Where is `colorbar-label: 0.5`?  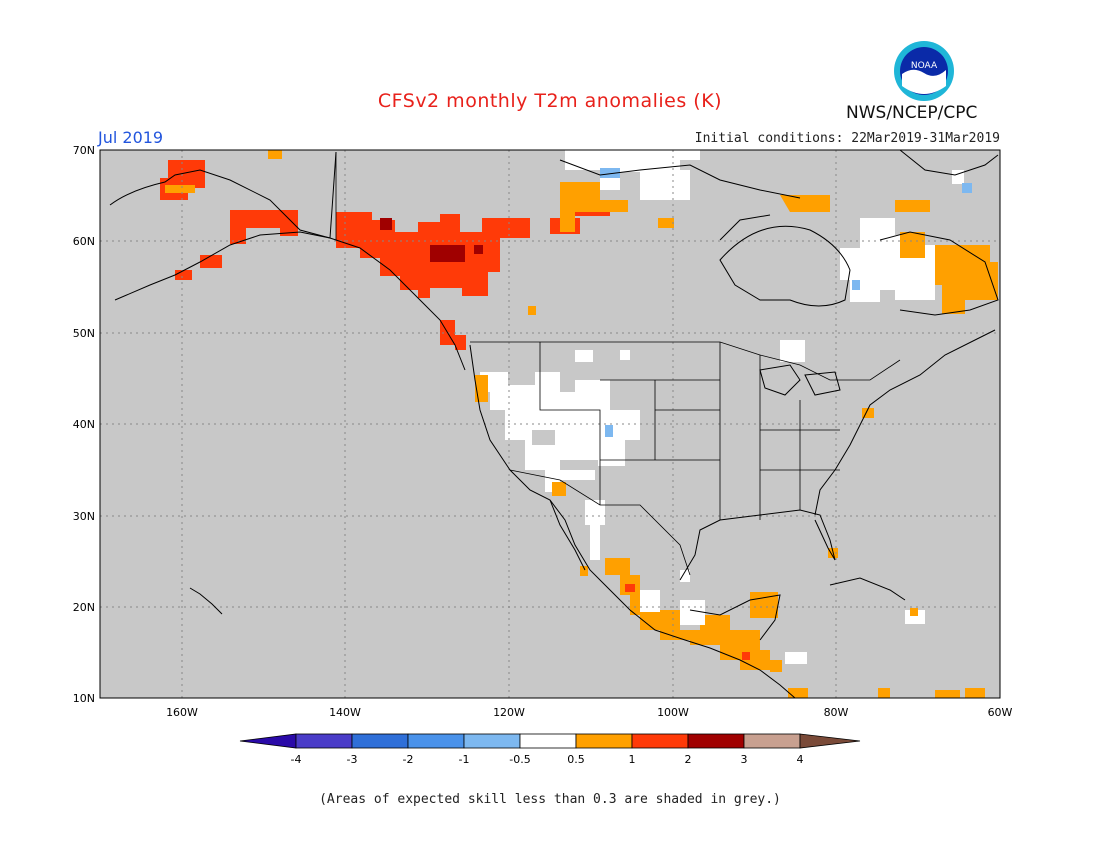 colorbar-label: 0.5 is located at coordinates (576, 759).